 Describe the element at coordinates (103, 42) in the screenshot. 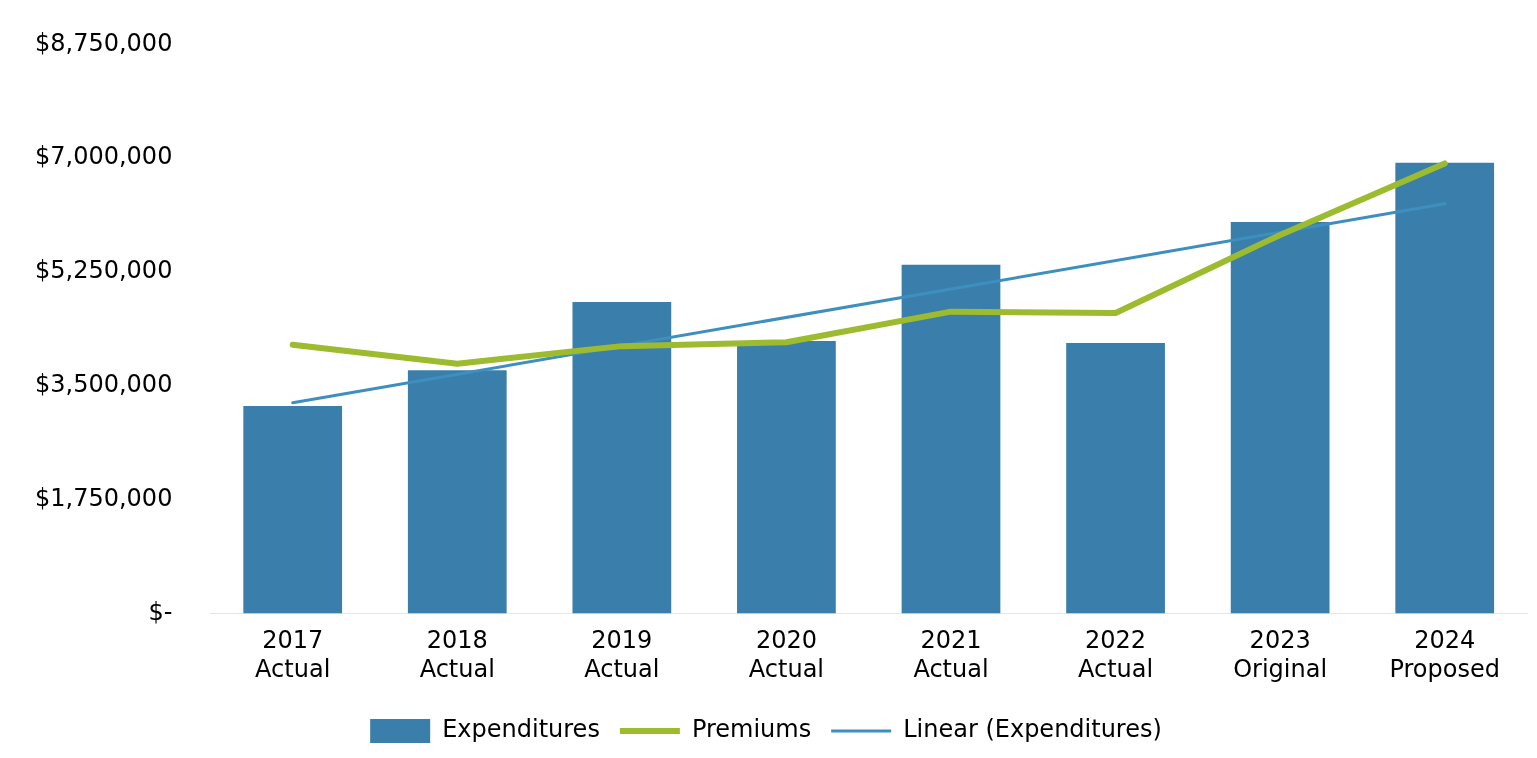

I see `y-tick-label: $8,750,000` at that location.